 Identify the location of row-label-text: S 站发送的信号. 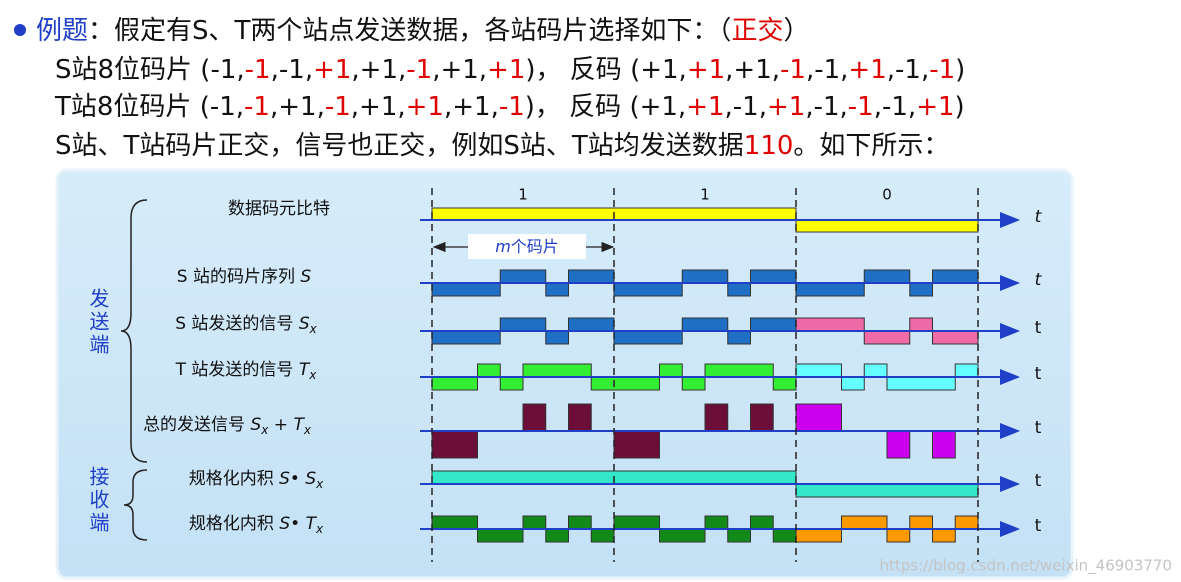
(237, 324).